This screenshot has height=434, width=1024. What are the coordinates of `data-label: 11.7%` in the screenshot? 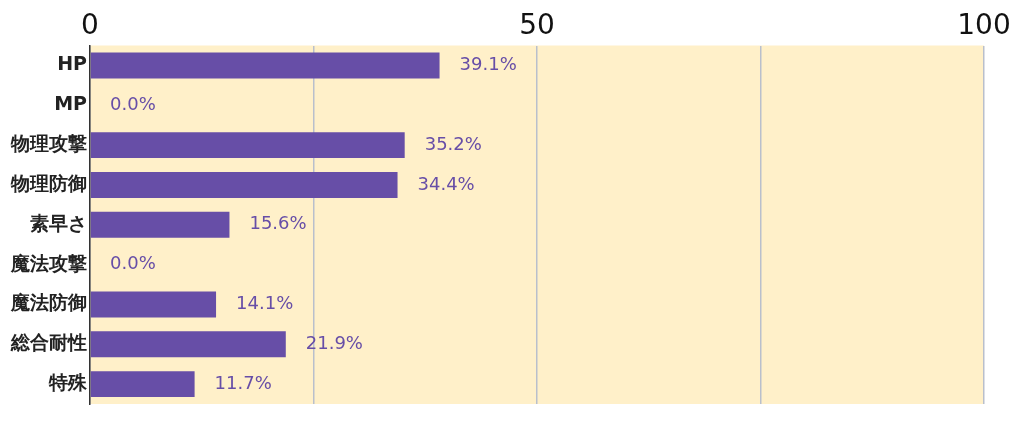 It's located at (243, 382).